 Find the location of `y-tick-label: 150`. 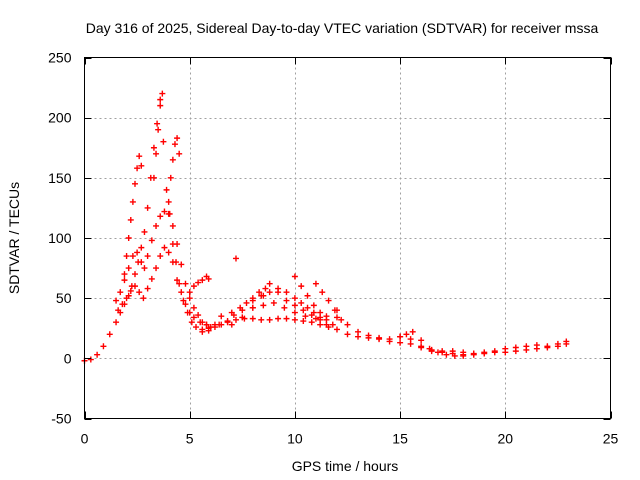

y-tick-label: 150 is located at coordinates (60, 178).